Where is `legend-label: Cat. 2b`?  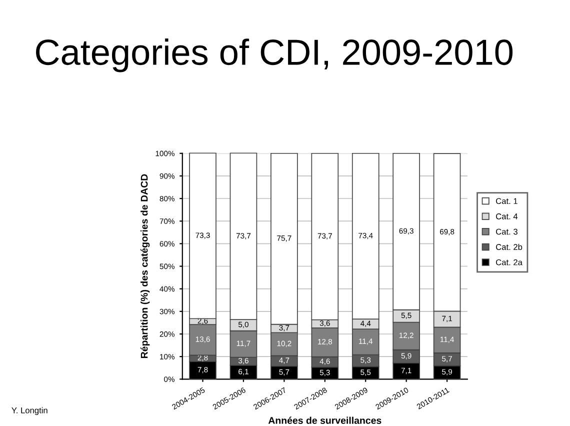
legend-label: Cat. 2b is located at coordinates (509, 247).